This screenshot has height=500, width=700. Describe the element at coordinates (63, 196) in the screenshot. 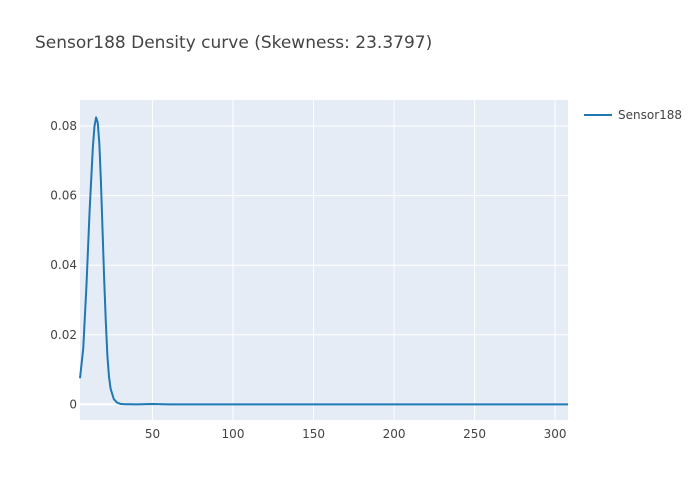

I see `y-tick-label-3: 0.06` at that location.